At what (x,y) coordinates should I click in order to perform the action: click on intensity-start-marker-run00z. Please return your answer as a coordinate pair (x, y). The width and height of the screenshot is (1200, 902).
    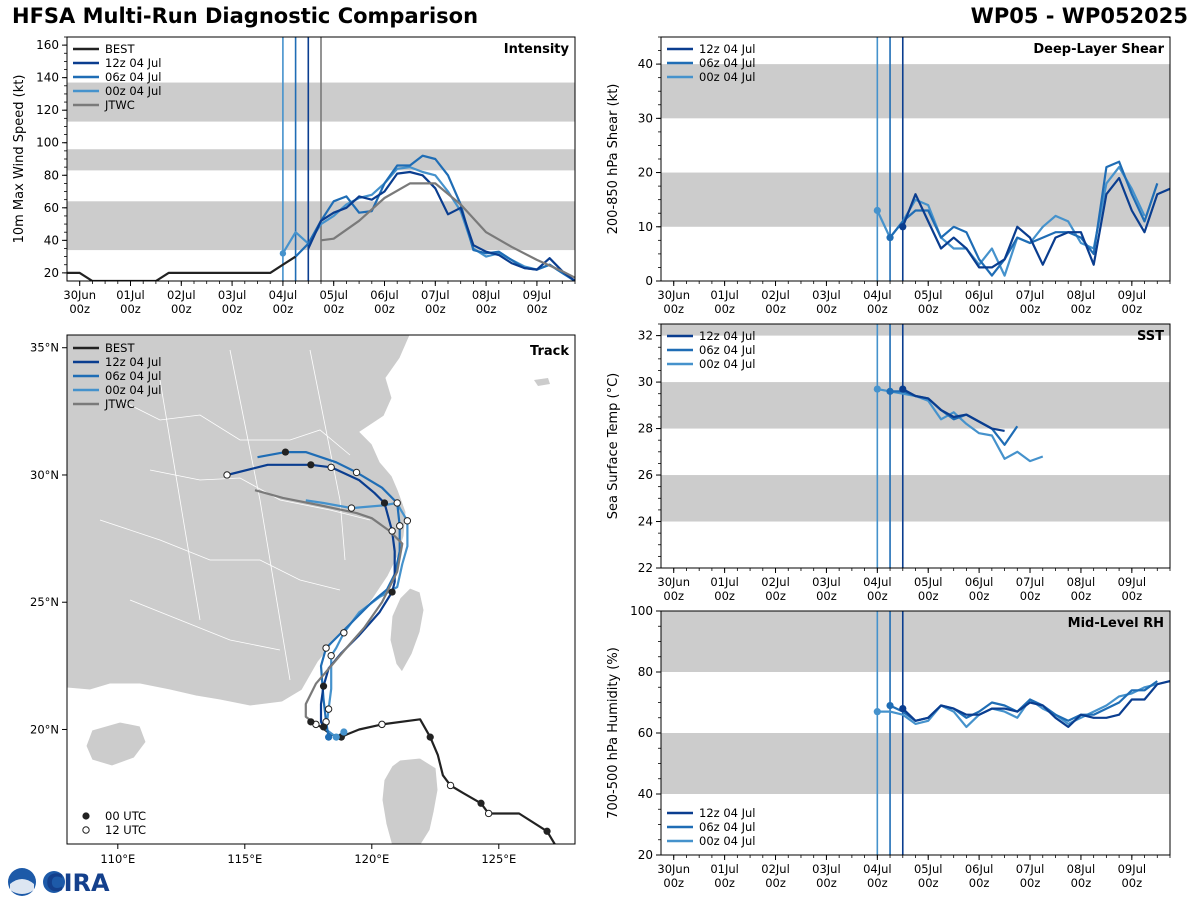
    Looking at the image, I should click on (283, 253).